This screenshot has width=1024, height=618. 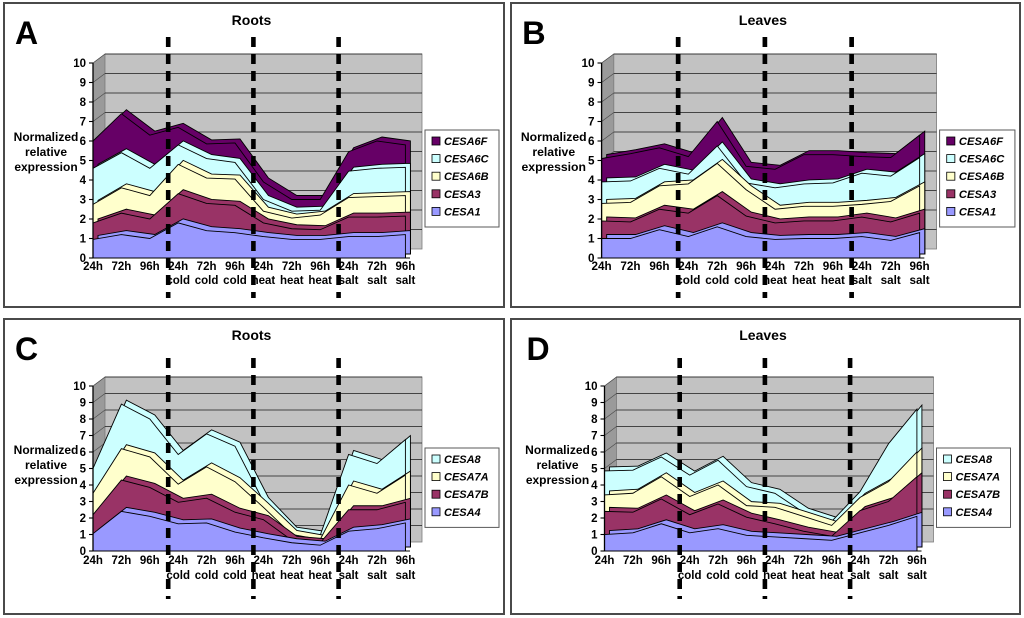 I want to click on legend-swatch-CESA6C, so click(x=951, y=159).